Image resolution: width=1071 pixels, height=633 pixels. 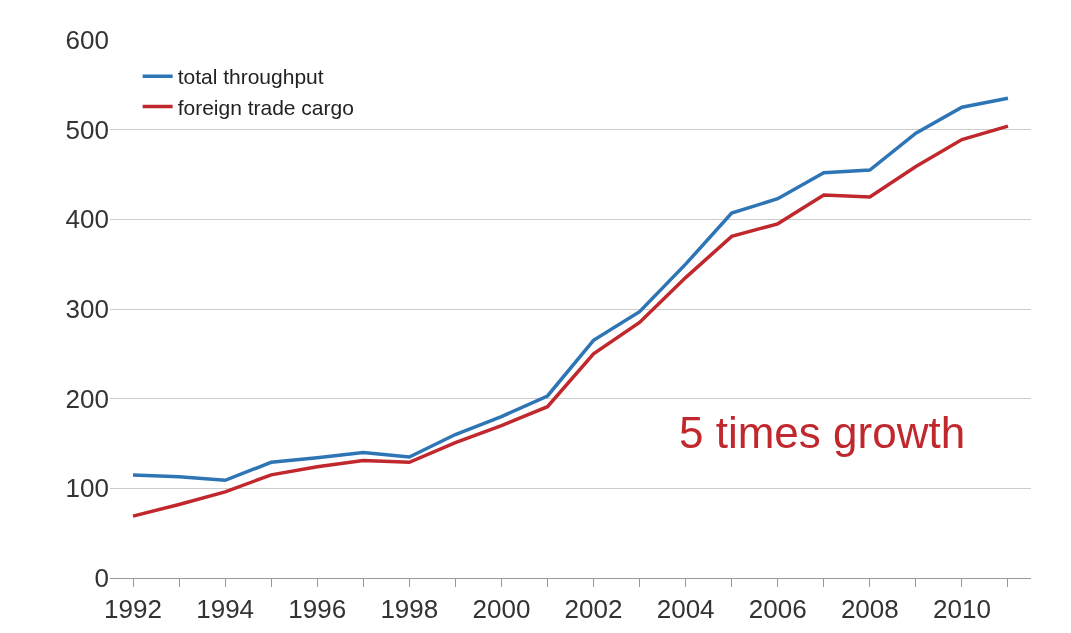 I want to click on y-tick-label: 600, so click(x=87, y=40).